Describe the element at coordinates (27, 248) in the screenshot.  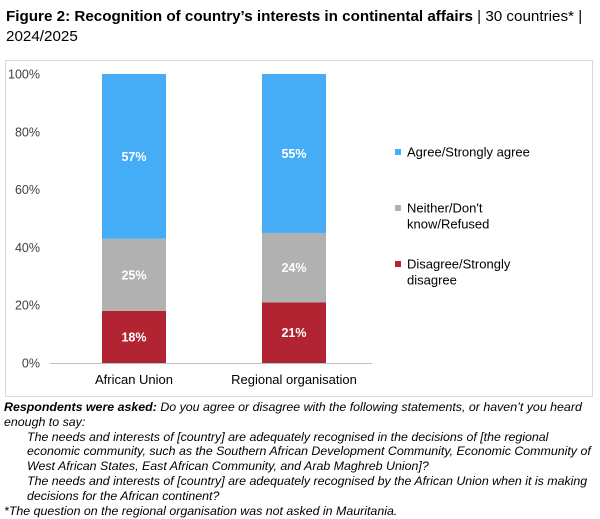
I see `y-tick-label: 40%` at that location.